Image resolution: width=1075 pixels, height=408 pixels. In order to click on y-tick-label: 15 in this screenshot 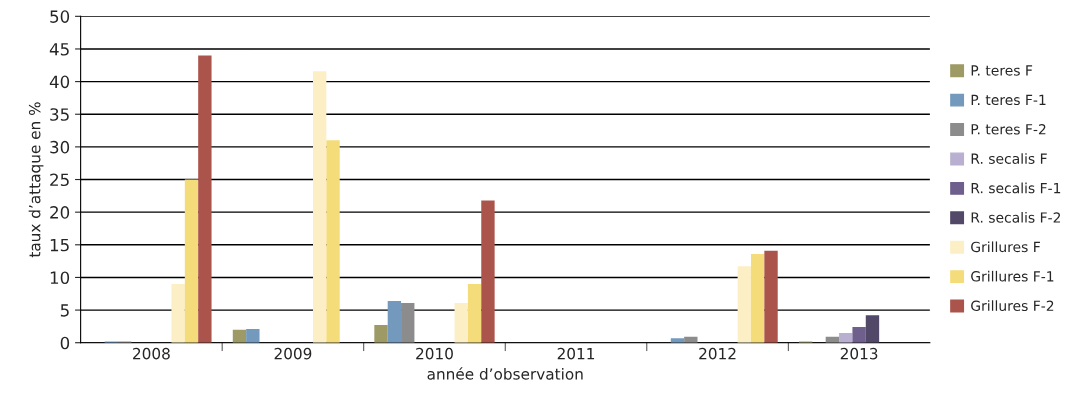, I will do `click(59, 245)`.